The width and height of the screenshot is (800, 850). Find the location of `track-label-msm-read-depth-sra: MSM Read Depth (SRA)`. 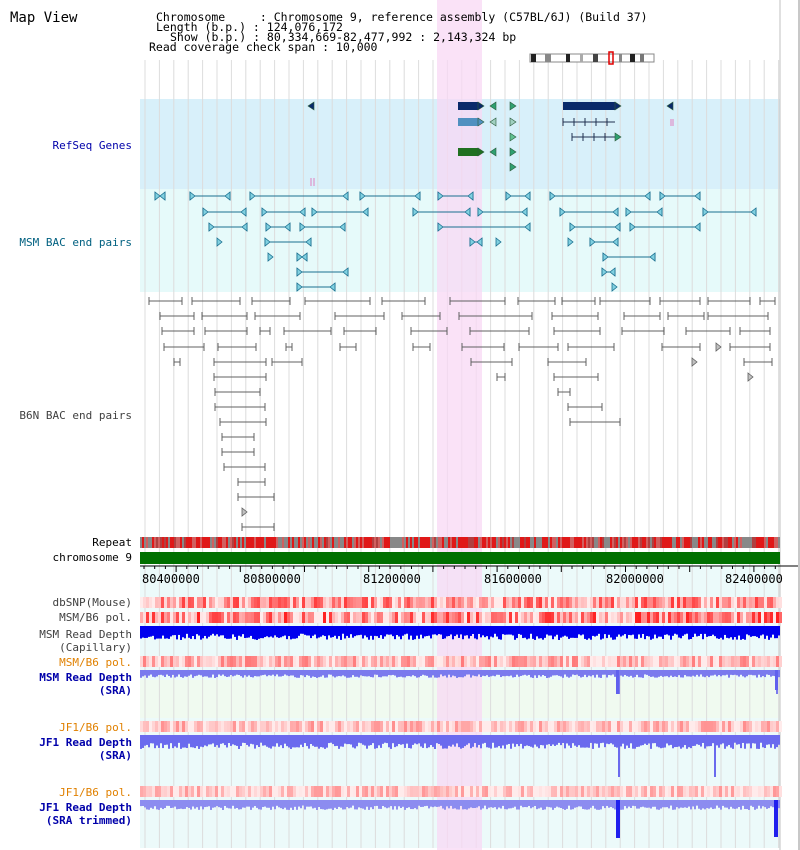

track-label-msm-read-depth-sra: MSM Read Depth (SRA) is located at coordinates (85, 684).